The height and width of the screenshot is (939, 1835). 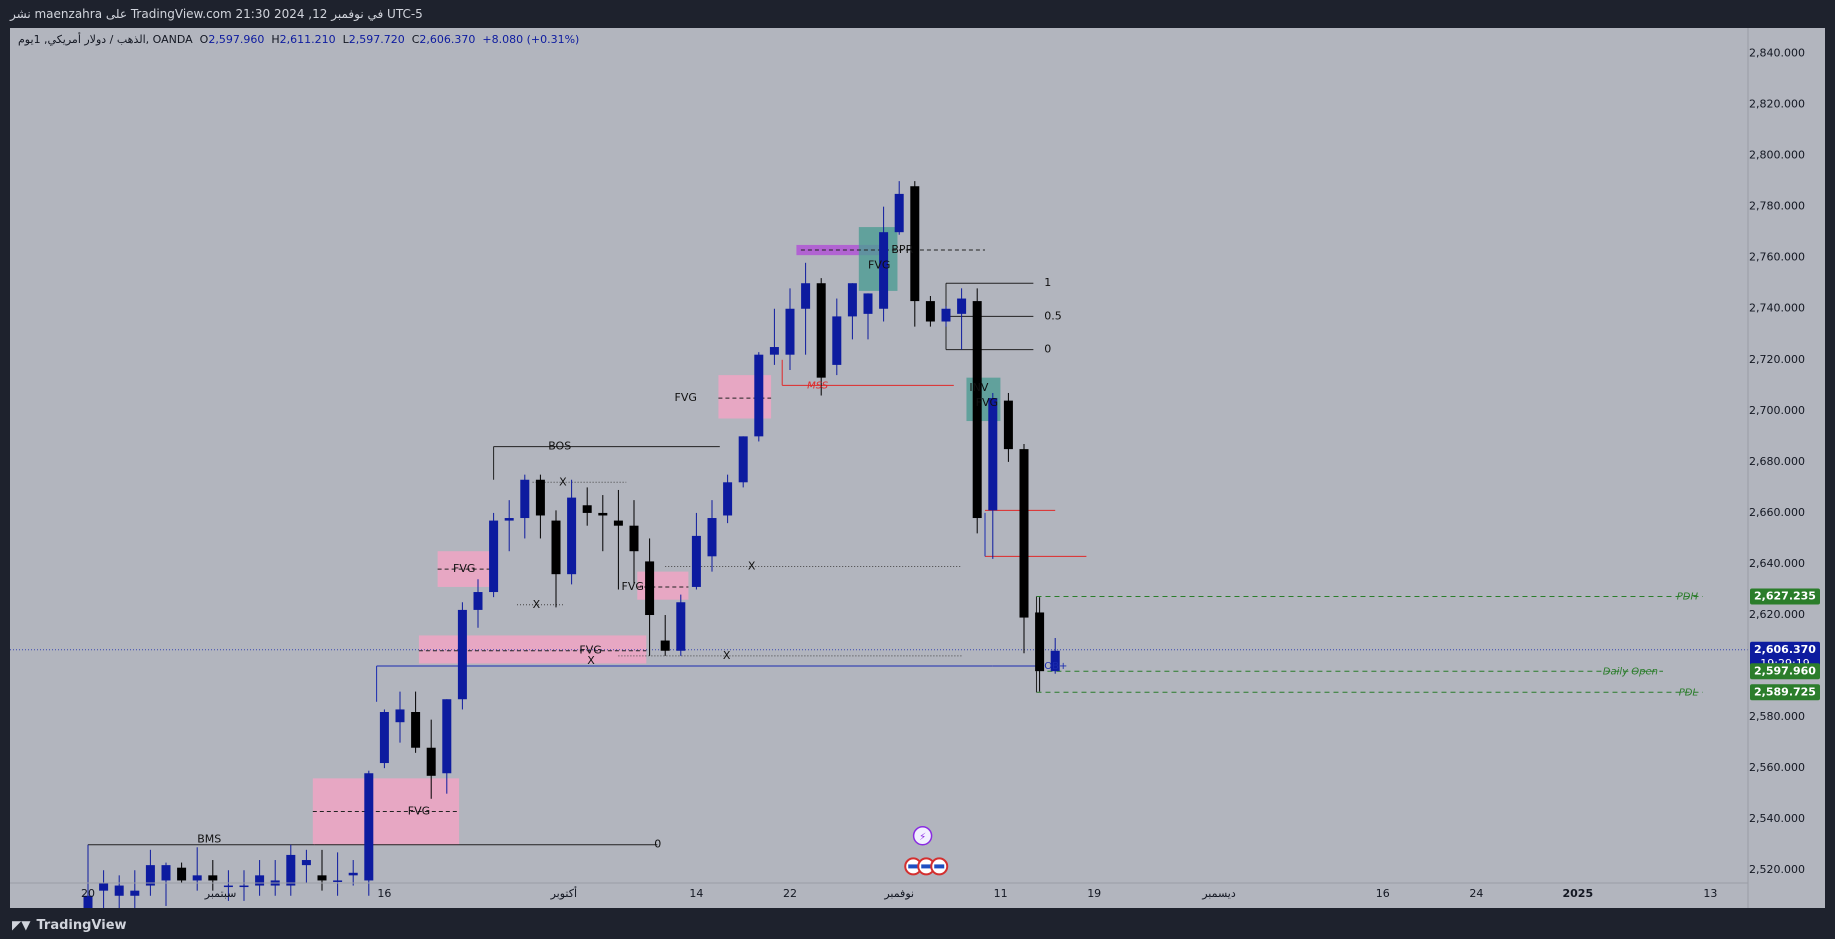 I want to click on x-tick-label: سبتمبر, so click(x=220, y=893).